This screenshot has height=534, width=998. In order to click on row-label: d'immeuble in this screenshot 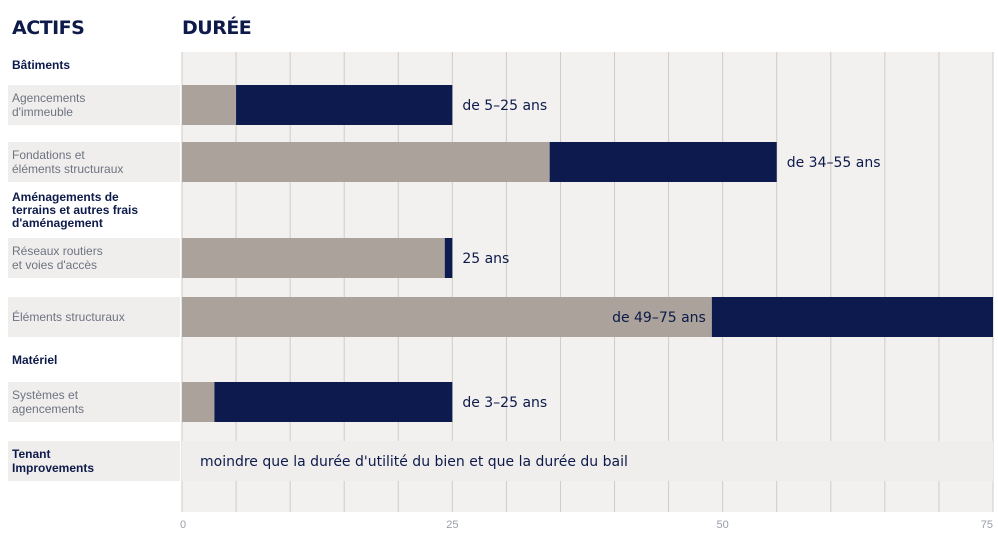, I will do `click(42, 112)`.